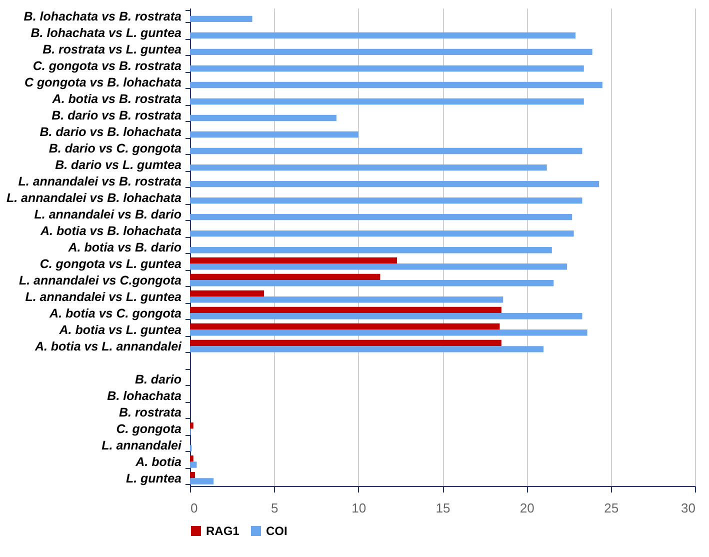 The width and height of the screenshot is (709, 557). I want to click on x-tick-label: 30, so click(688, 508).